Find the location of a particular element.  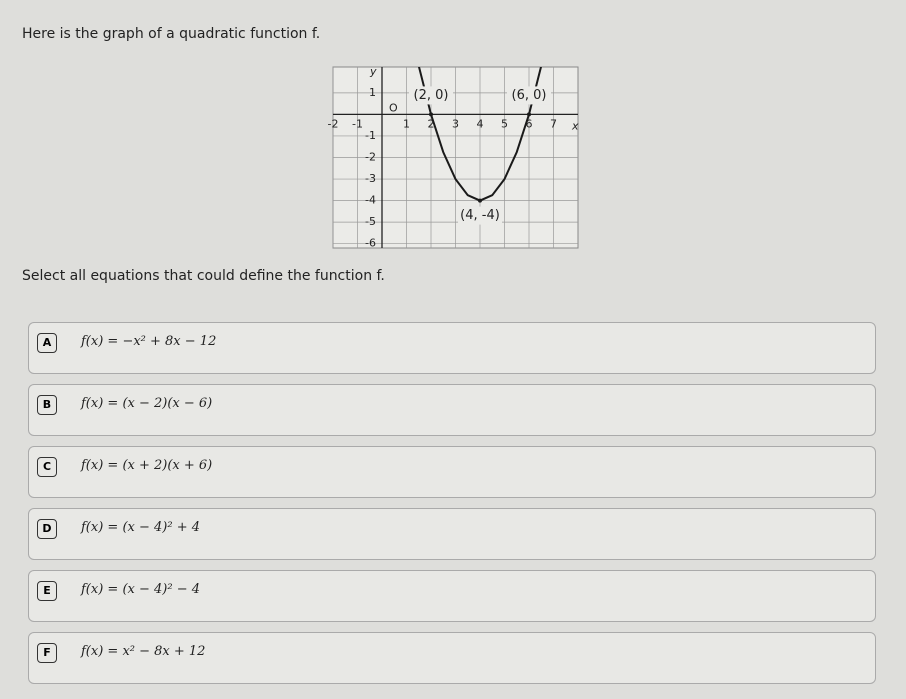

option-equation: f(x) = x² − 8x + 12 is located at coordinates (143, 651).